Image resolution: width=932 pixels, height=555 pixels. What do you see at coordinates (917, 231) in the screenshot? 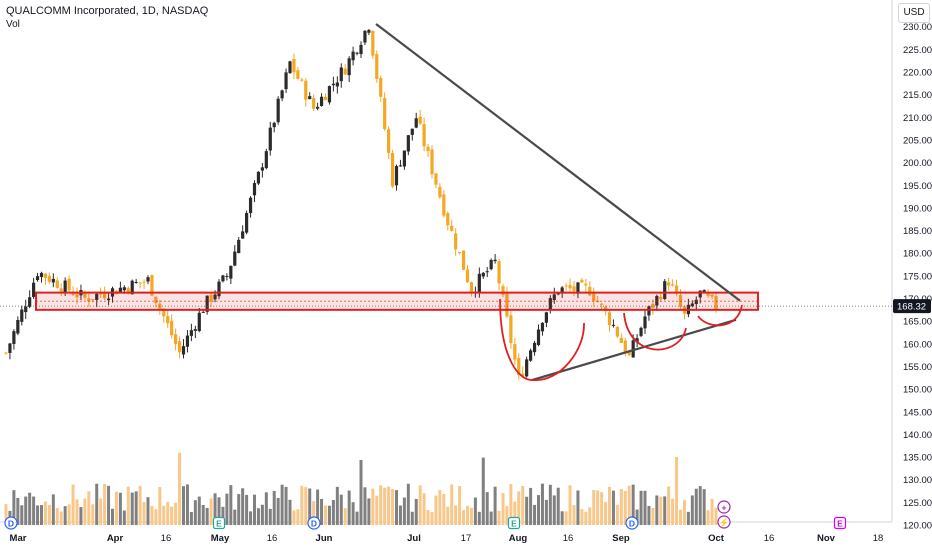
I see `price-tick-label: 185.00` at bounding box center [917, 231].